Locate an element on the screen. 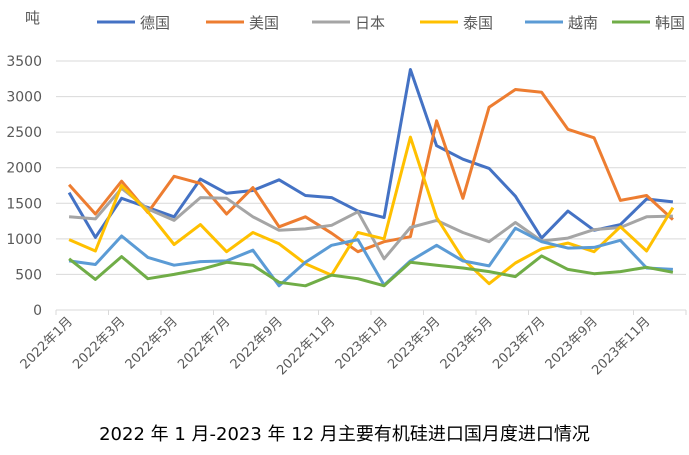 The width and height of the screenshot is (689, 455). x-tick-label: 2023年3月 is located at coordinates (414, 343).